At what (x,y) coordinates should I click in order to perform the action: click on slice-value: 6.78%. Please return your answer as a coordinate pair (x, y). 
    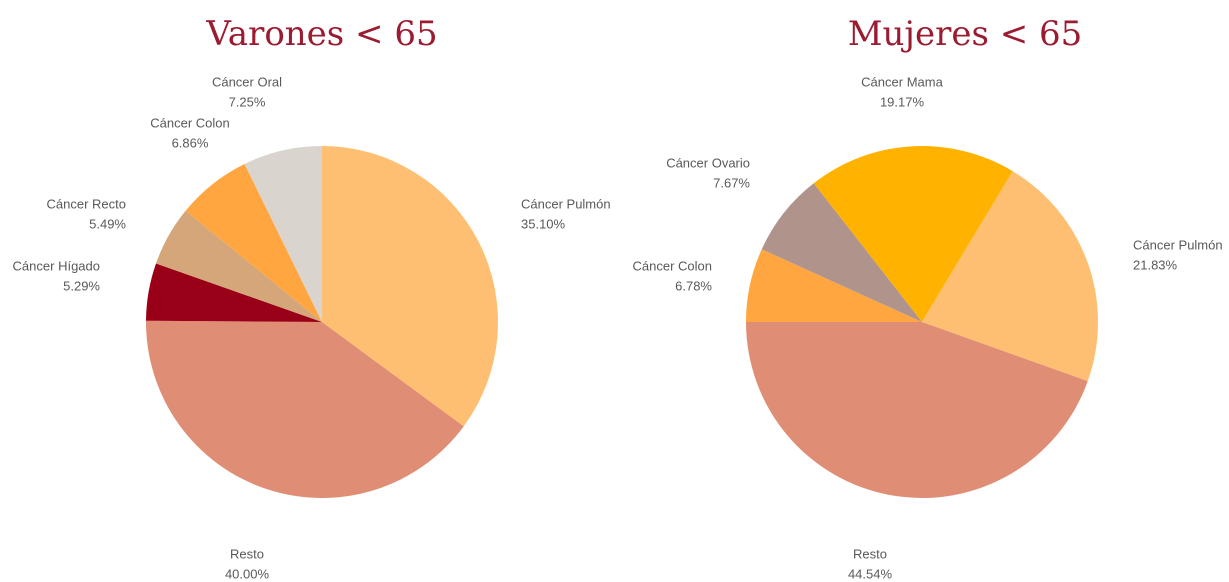
    Looking at the image, I should click on (693, 285).